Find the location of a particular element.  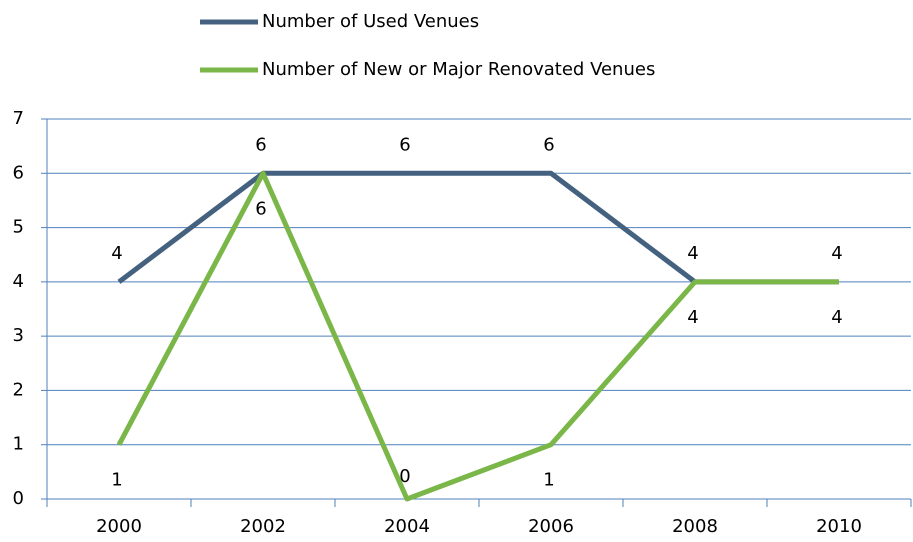

y-tick-label: 4 is located at coordinates (18, 281).